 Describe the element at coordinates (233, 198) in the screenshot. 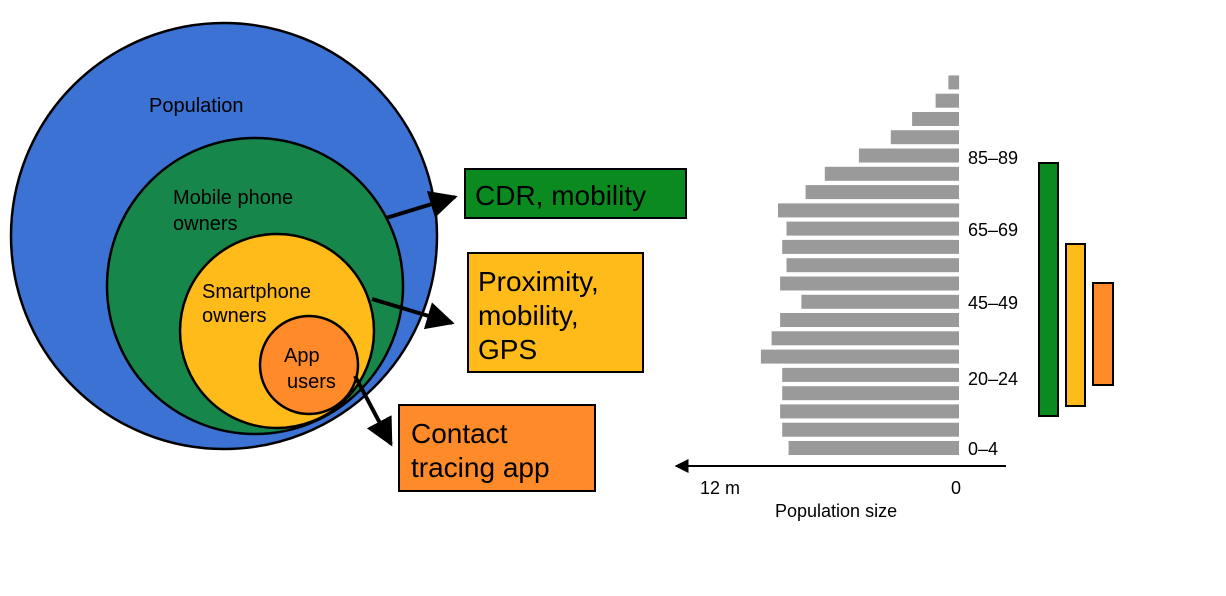

I see `mobile-owners-label-line1: Mobile phone` at that location.